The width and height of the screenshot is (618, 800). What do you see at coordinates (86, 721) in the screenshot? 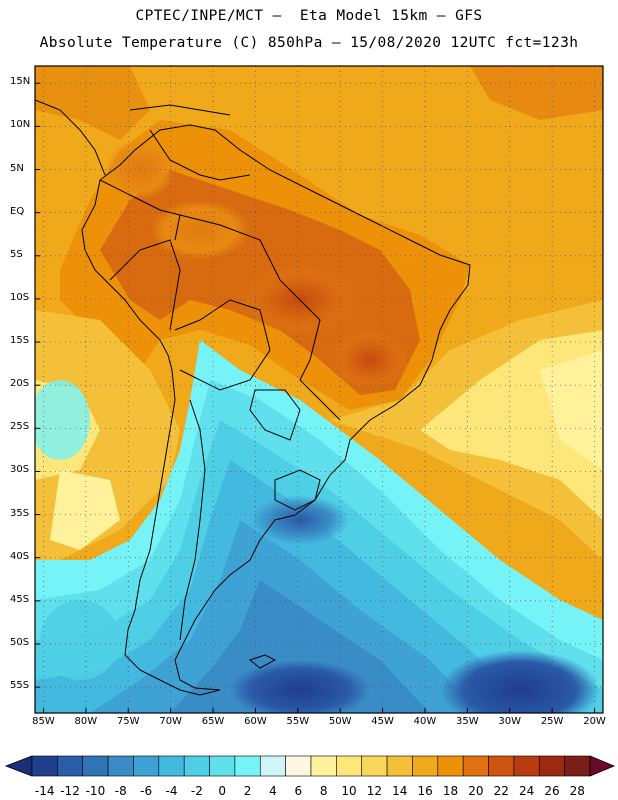
I see `longitude-label: 80W` at bounding box center [86, 721].